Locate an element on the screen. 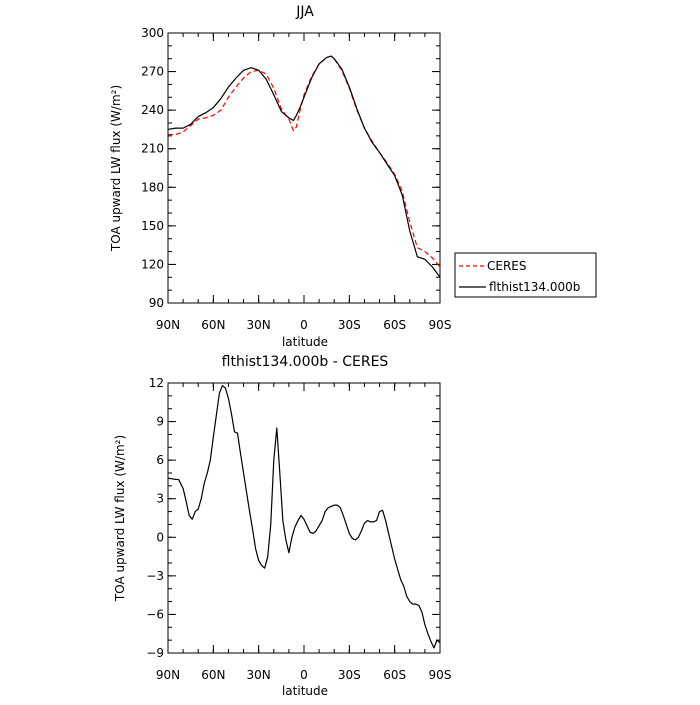 This screenshot has width=700, height=705. top-series-line-flthist134-000b is located at coordinates (304, 166).